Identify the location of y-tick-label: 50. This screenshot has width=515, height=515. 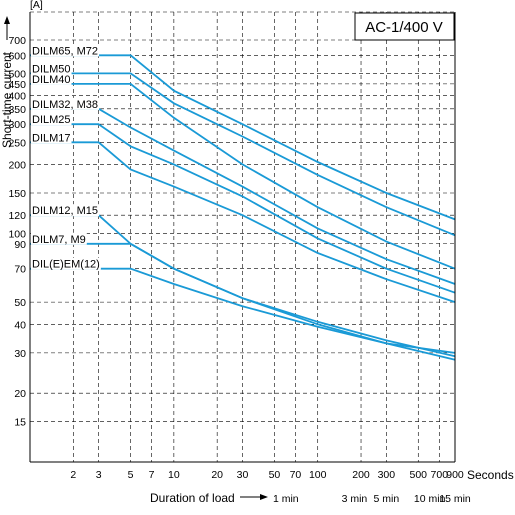
(20, 303).